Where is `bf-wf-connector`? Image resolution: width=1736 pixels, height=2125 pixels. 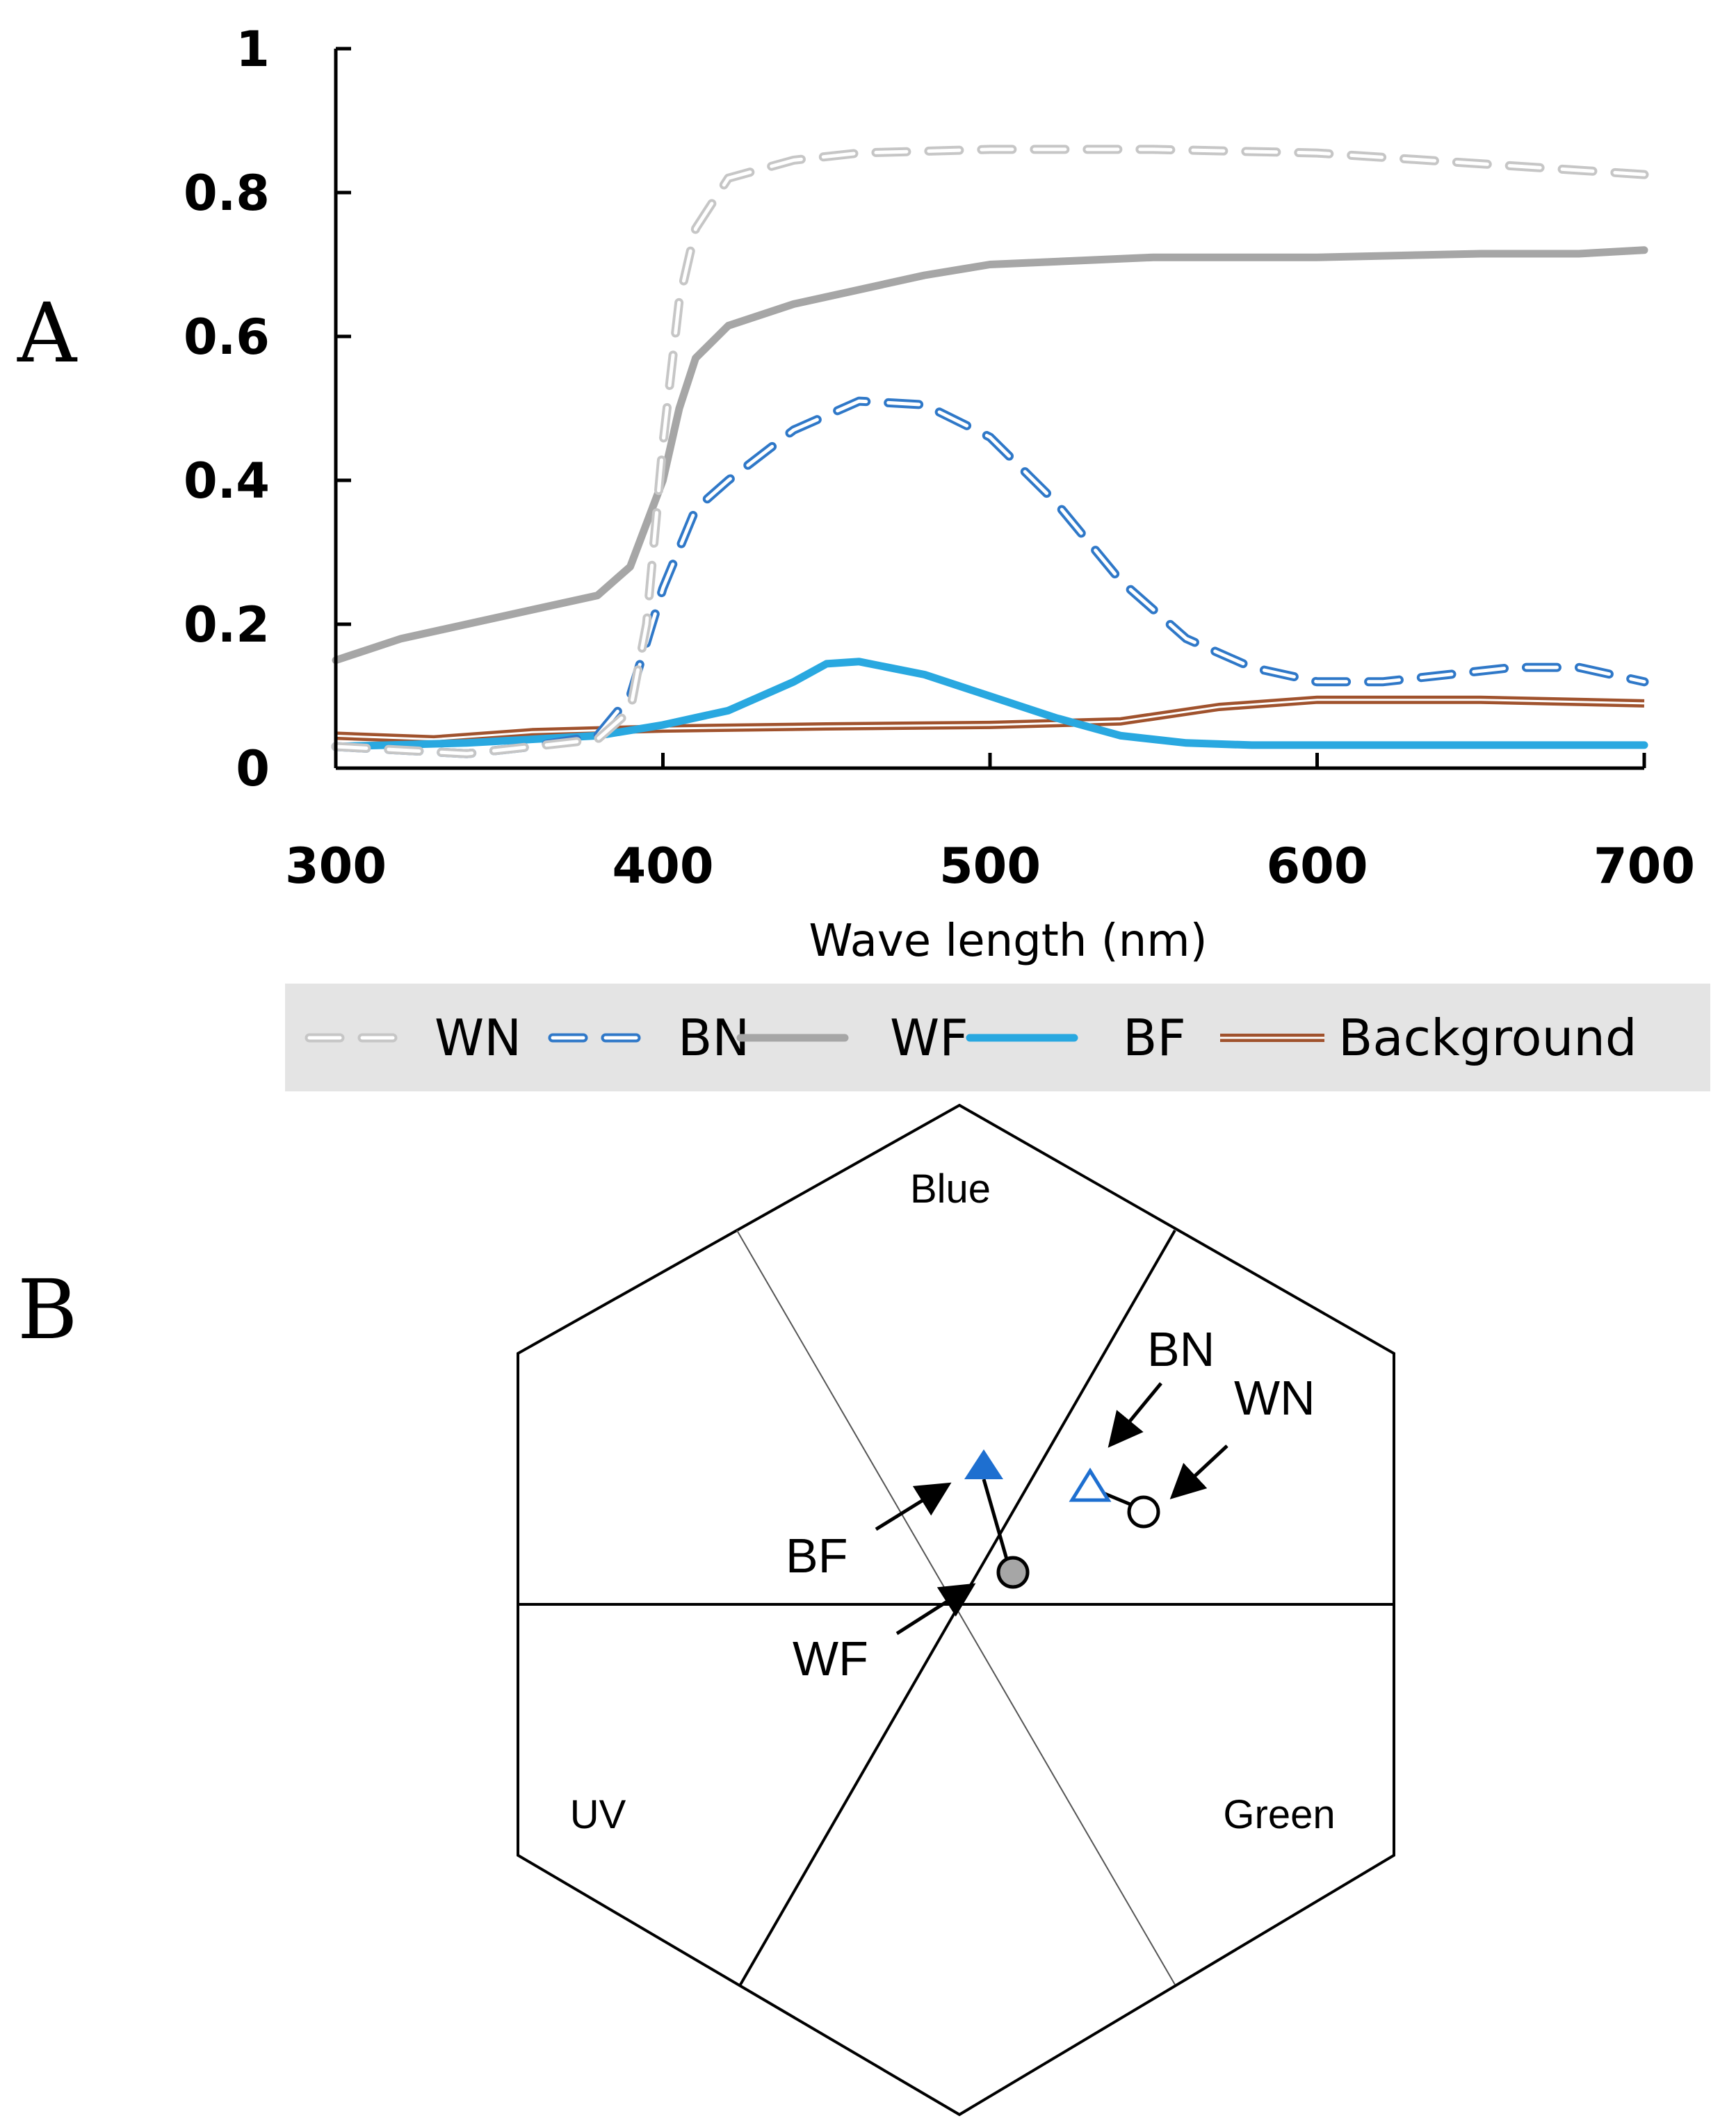 bf-wf-connector is located at coordinates (996, 1522).